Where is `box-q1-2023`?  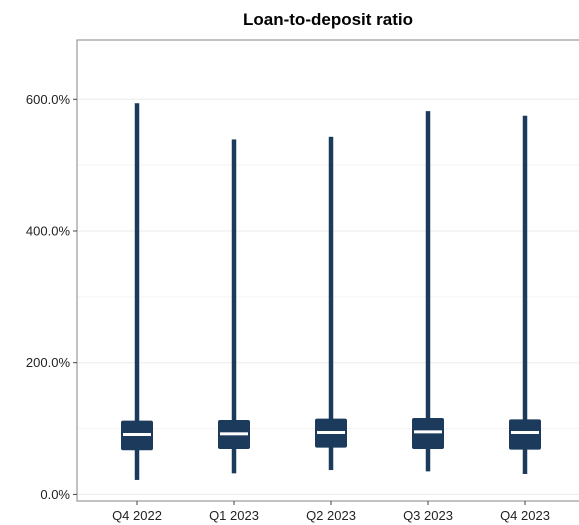 box-q1-2023 is located at coordinates (234, 306).